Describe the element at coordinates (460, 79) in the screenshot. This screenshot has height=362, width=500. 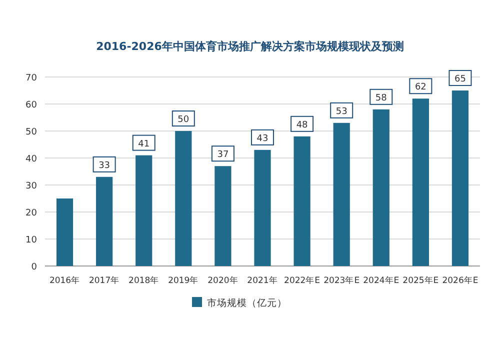
I see `data-label: 65` at that location.